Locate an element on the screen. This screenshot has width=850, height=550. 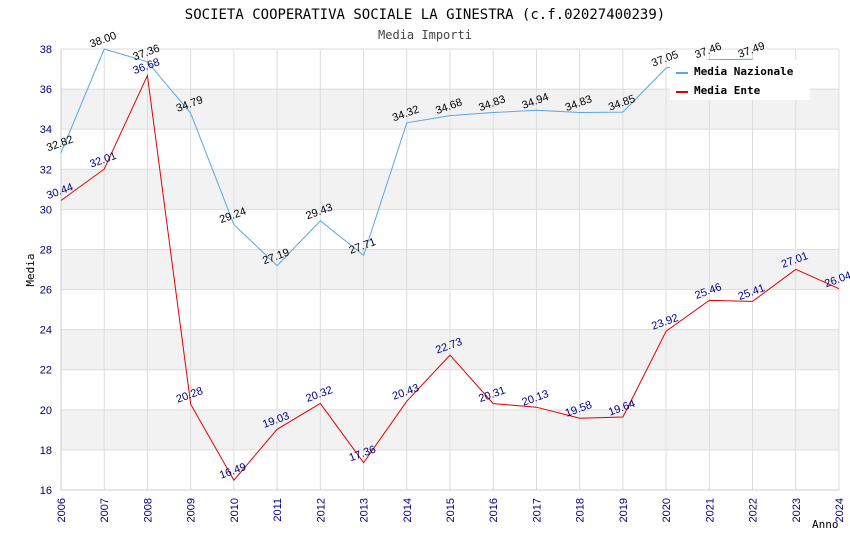
x-tick-label: 2009 is located at coordinates (192, 510).